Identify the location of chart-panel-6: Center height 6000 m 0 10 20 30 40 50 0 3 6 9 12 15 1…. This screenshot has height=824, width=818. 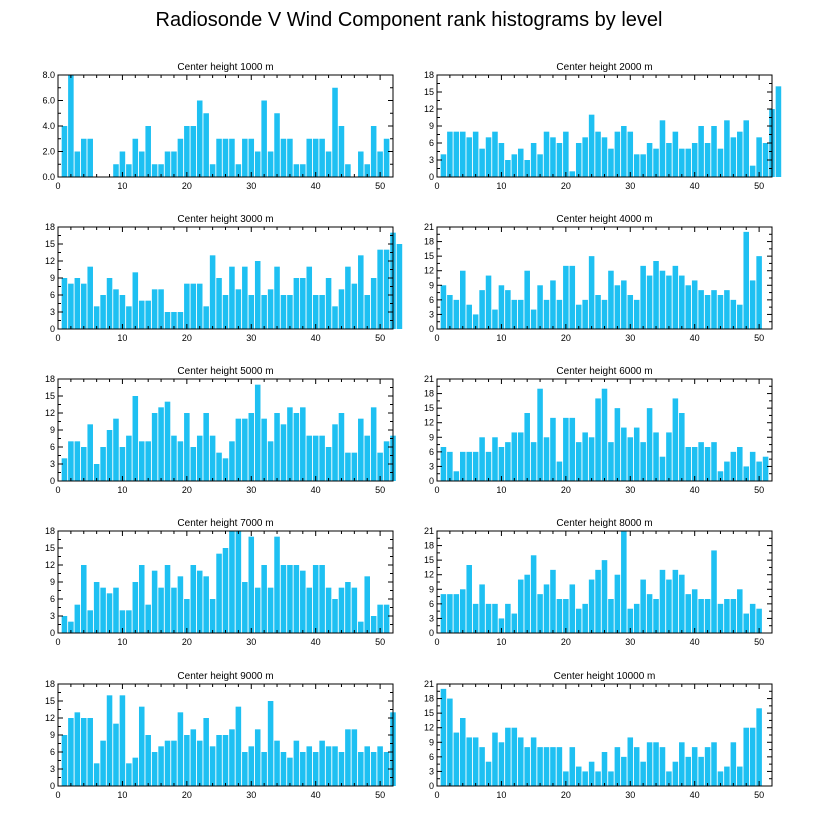
(598, 430).